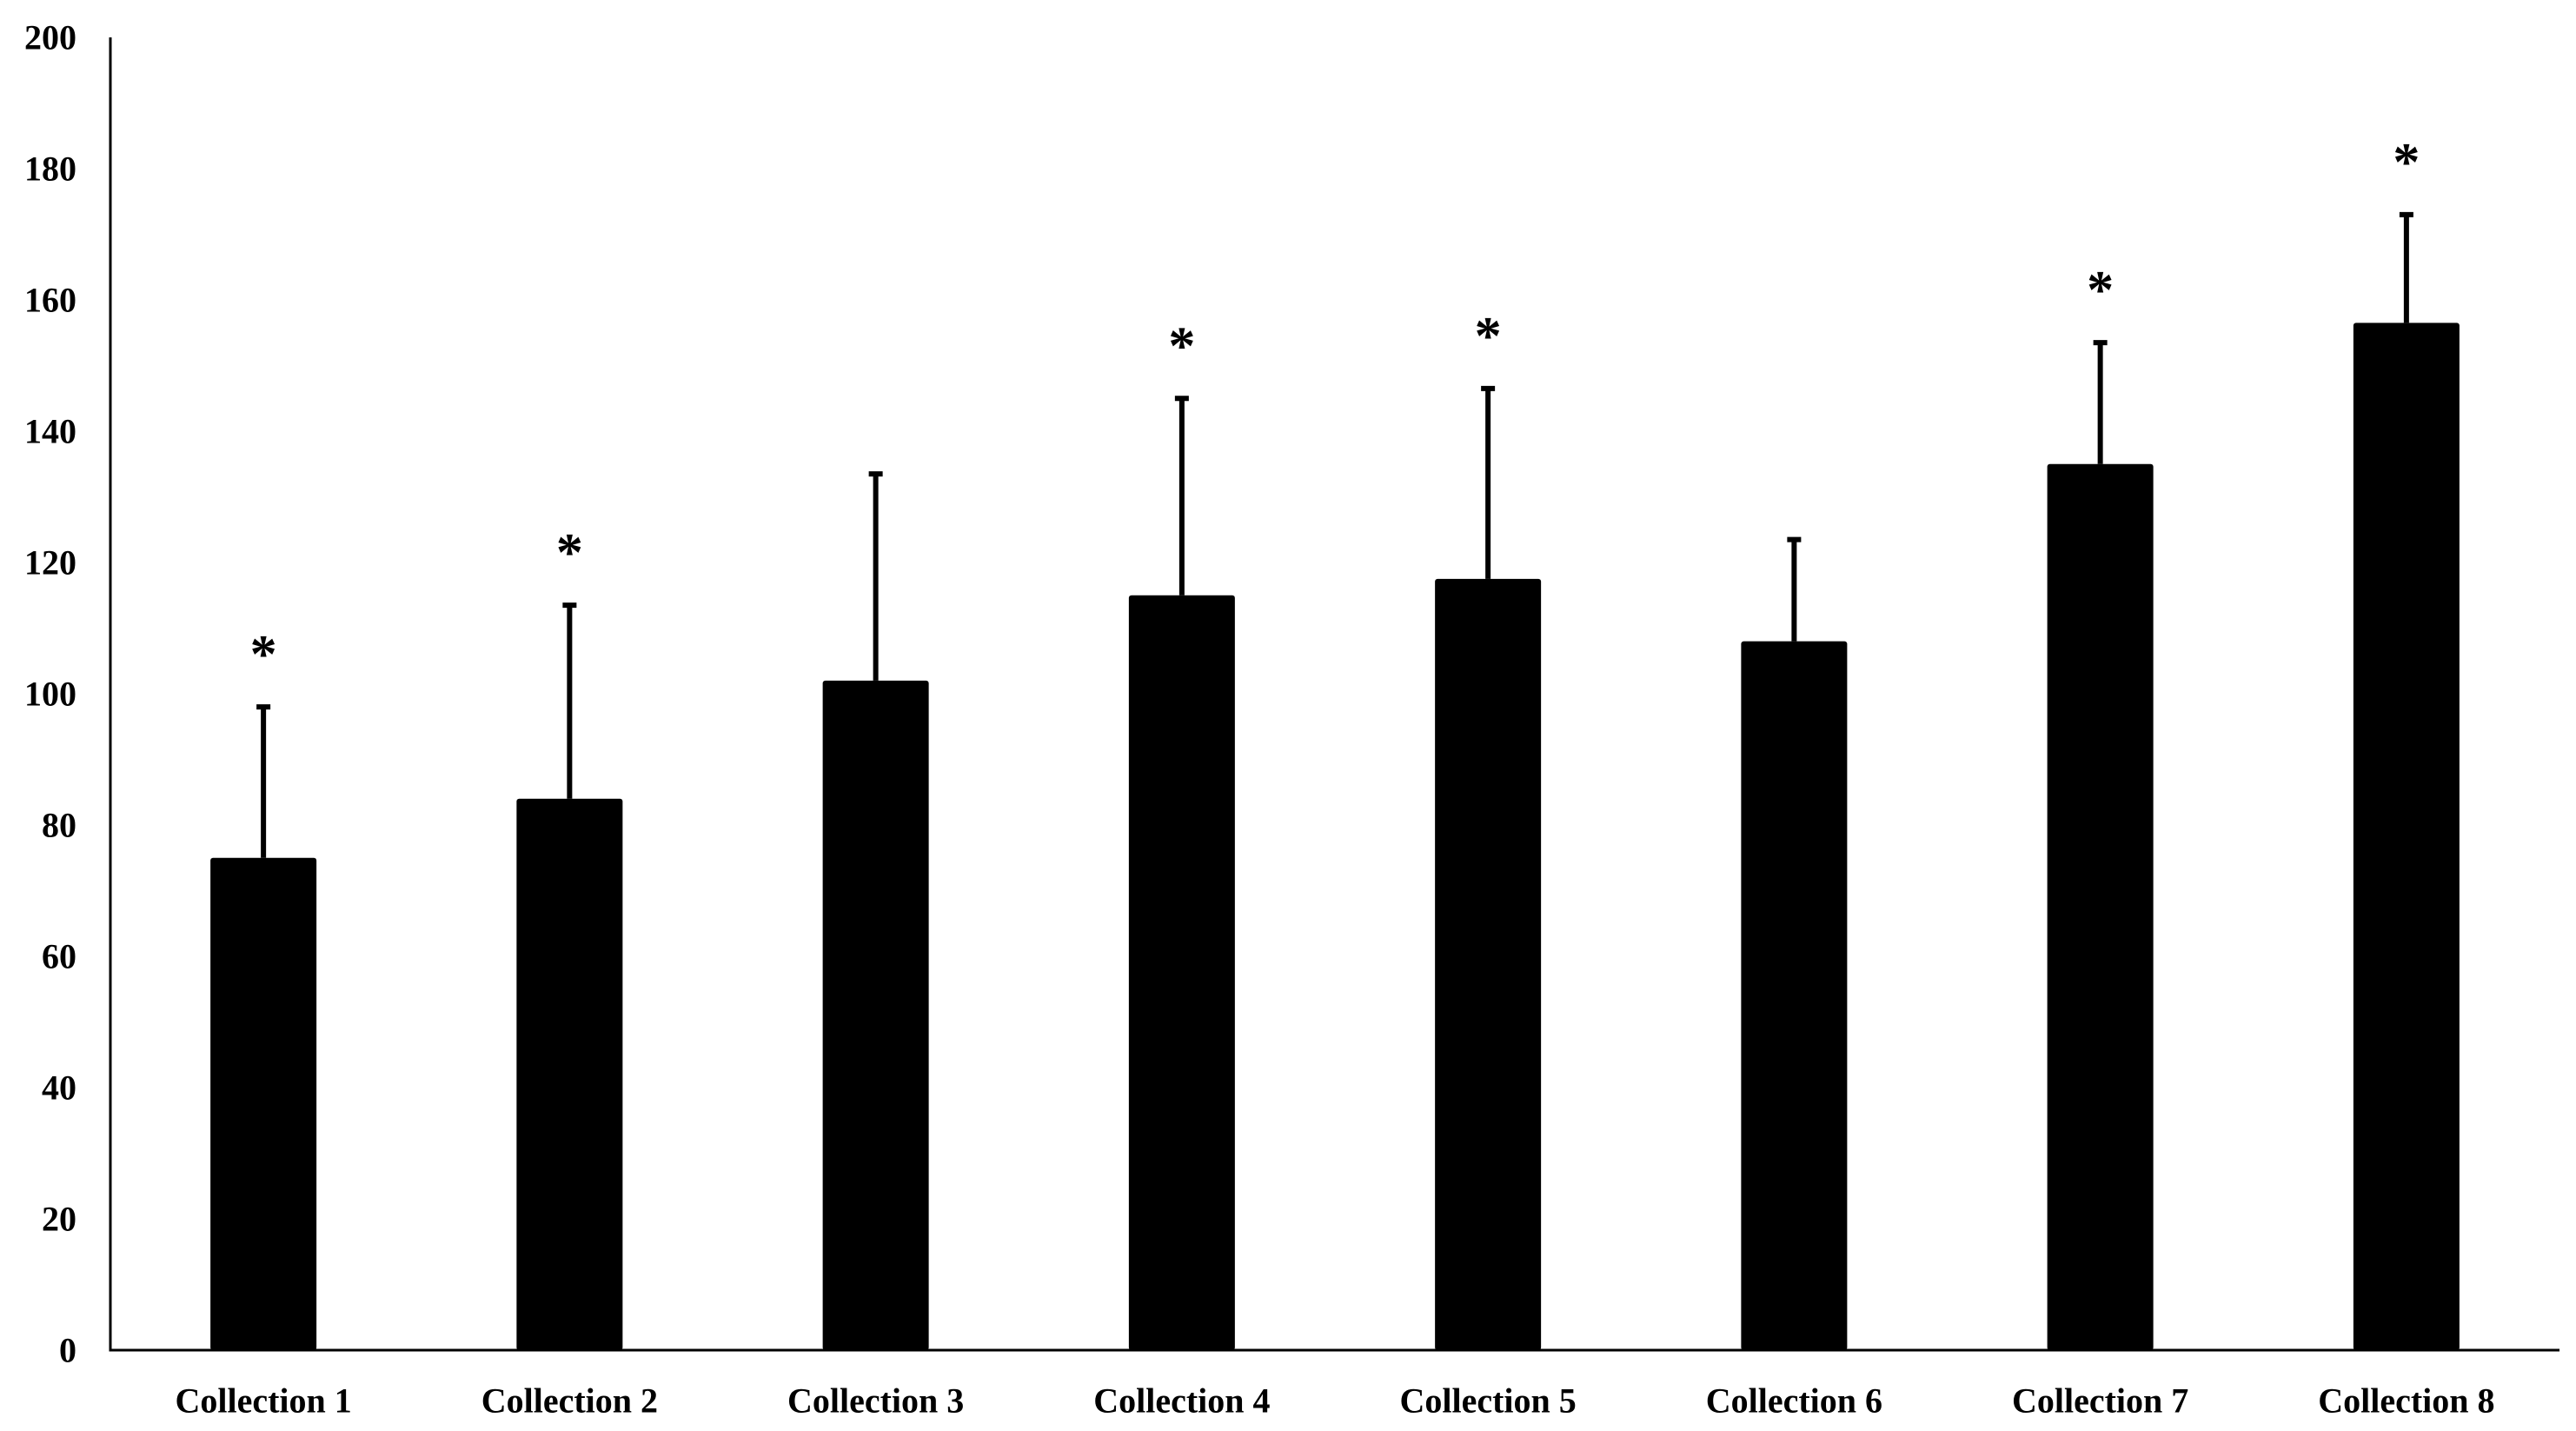  What do you see at coordinates (569, 1401) in the screenshot?
I see `x-category-label: Collection 2` at bounding box center [569, 1401].